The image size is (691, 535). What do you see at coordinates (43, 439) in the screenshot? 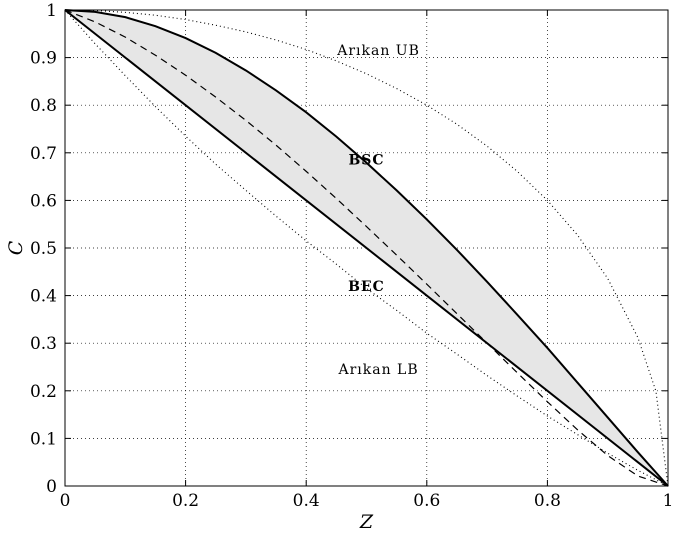
I see `y-tick-label: 0.1` at bounding box center [43, 439].